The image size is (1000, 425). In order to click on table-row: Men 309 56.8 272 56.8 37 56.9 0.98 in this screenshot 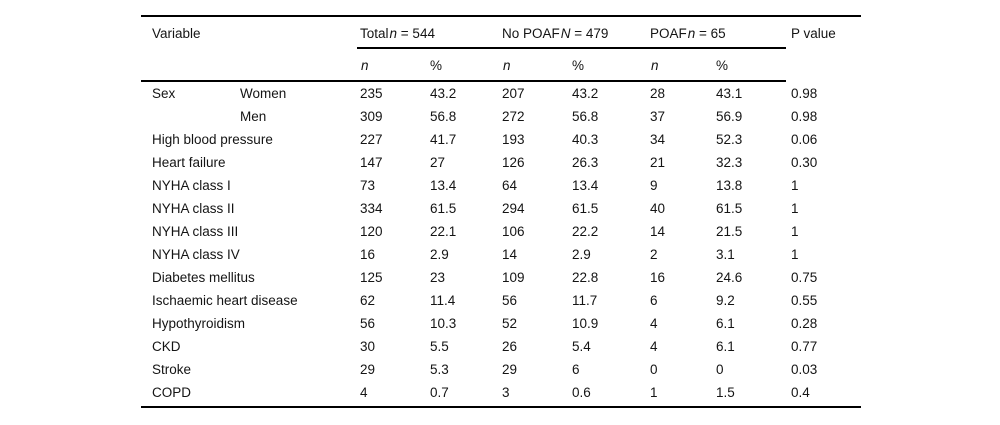, I will do `click(501, 116)`.